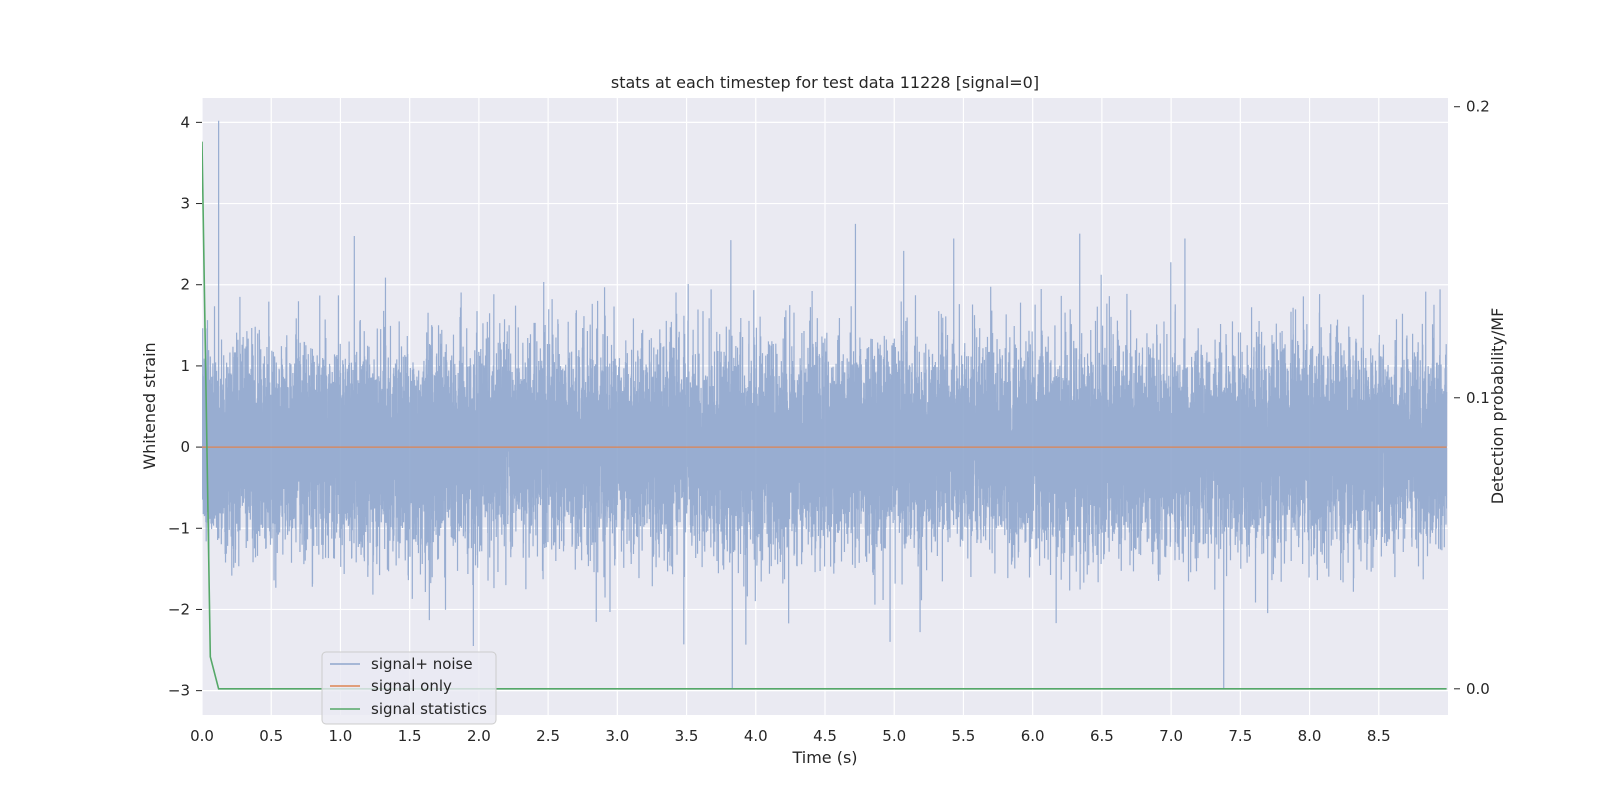 The height and width of the screenshot is (800, 1600). What do you see at coordinates (617, 736) in the screenshot?
I see `x-tick-label: 3.0` at bounding box center [617, 736].